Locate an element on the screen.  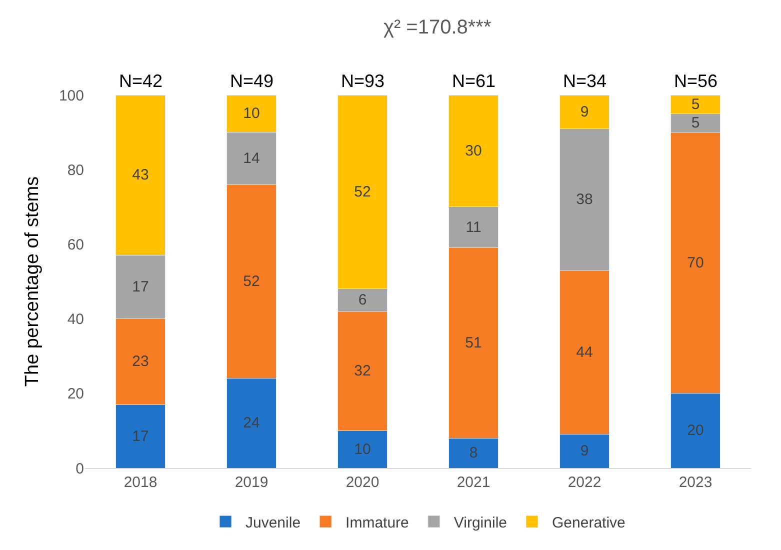
x-tick-label: 2022 is located at coordinates (585, 482).